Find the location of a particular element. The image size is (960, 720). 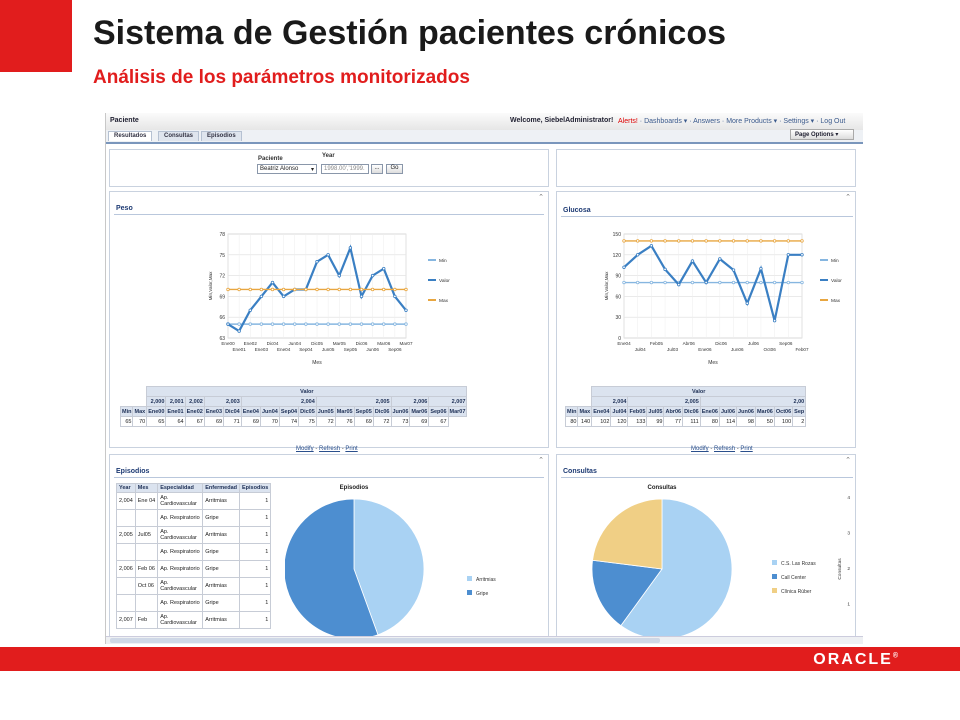

table-cell: Jul05 is located at coordinates (146, 535).